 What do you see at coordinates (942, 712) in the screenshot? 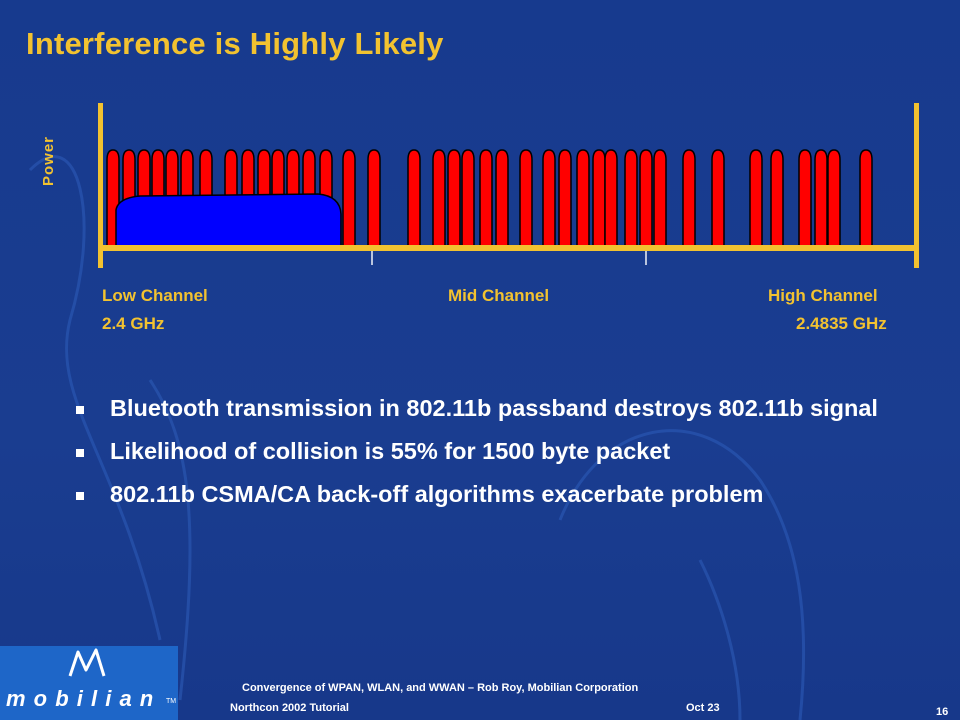
I see `page-number: 16` at bounding box center [942, 712].